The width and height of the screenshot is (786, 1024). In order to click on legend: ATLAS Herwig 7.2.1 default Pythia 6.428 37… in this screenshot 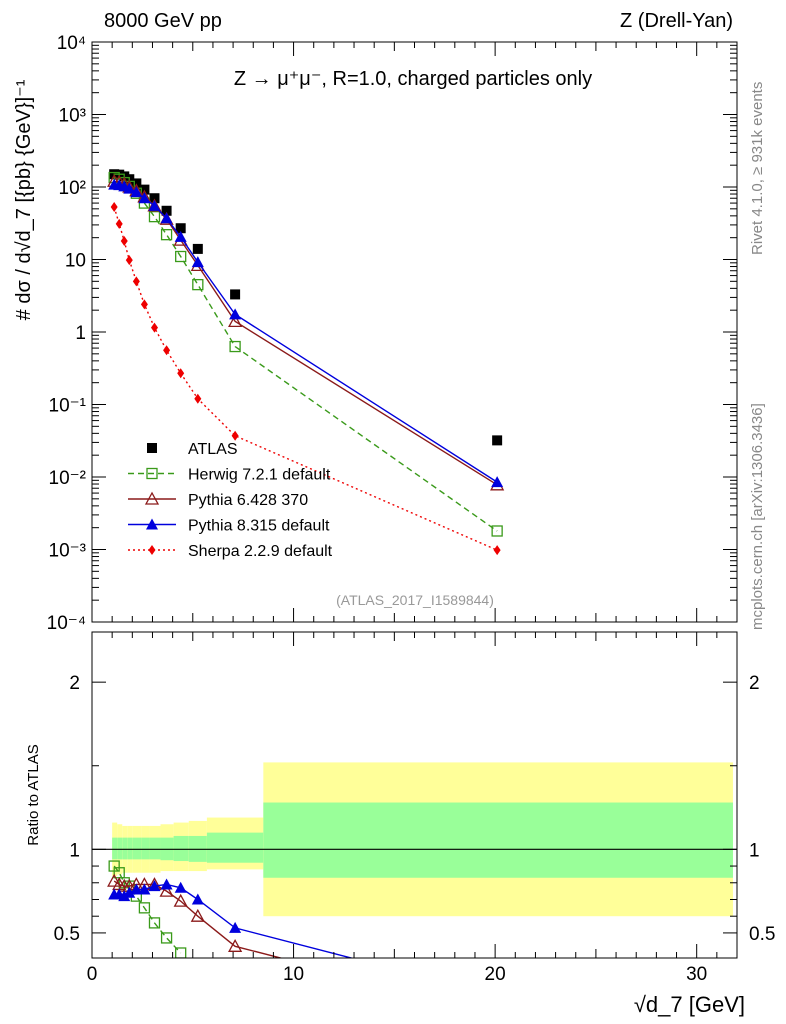, I will do `click(230, 500)`.